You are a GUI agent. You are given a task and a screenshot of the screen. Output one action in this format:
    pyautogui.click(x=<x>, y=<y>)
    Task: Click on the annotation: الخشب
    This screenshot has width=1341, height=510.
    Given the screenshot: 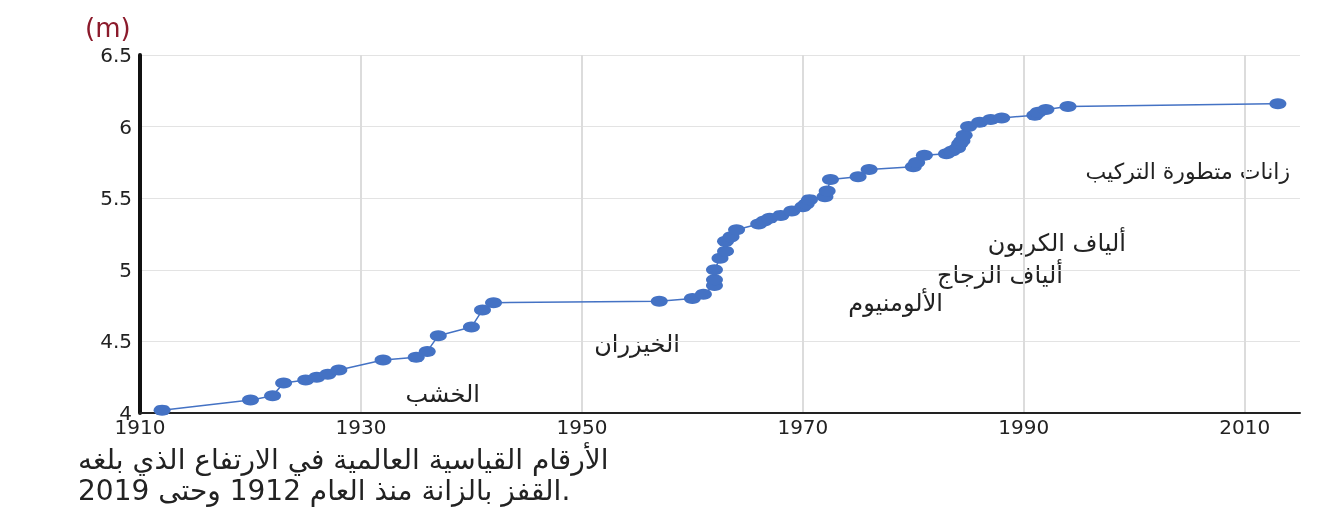 What is the action you would take?
    pyautogui.click(x=442, y=394)
    